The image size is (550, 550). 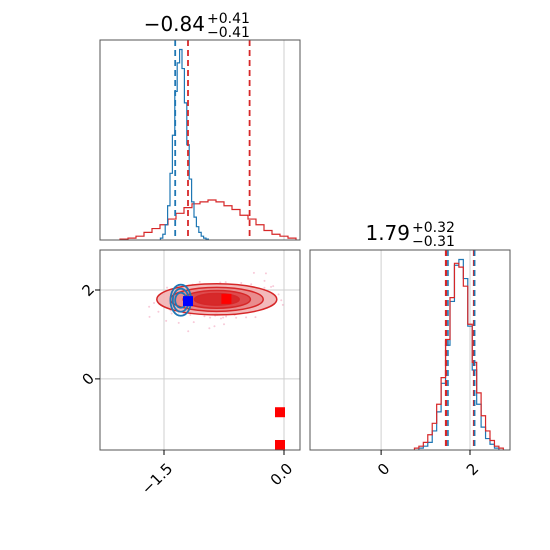 I want to click on histogram-param1-blue, so click(x=184, y=144).